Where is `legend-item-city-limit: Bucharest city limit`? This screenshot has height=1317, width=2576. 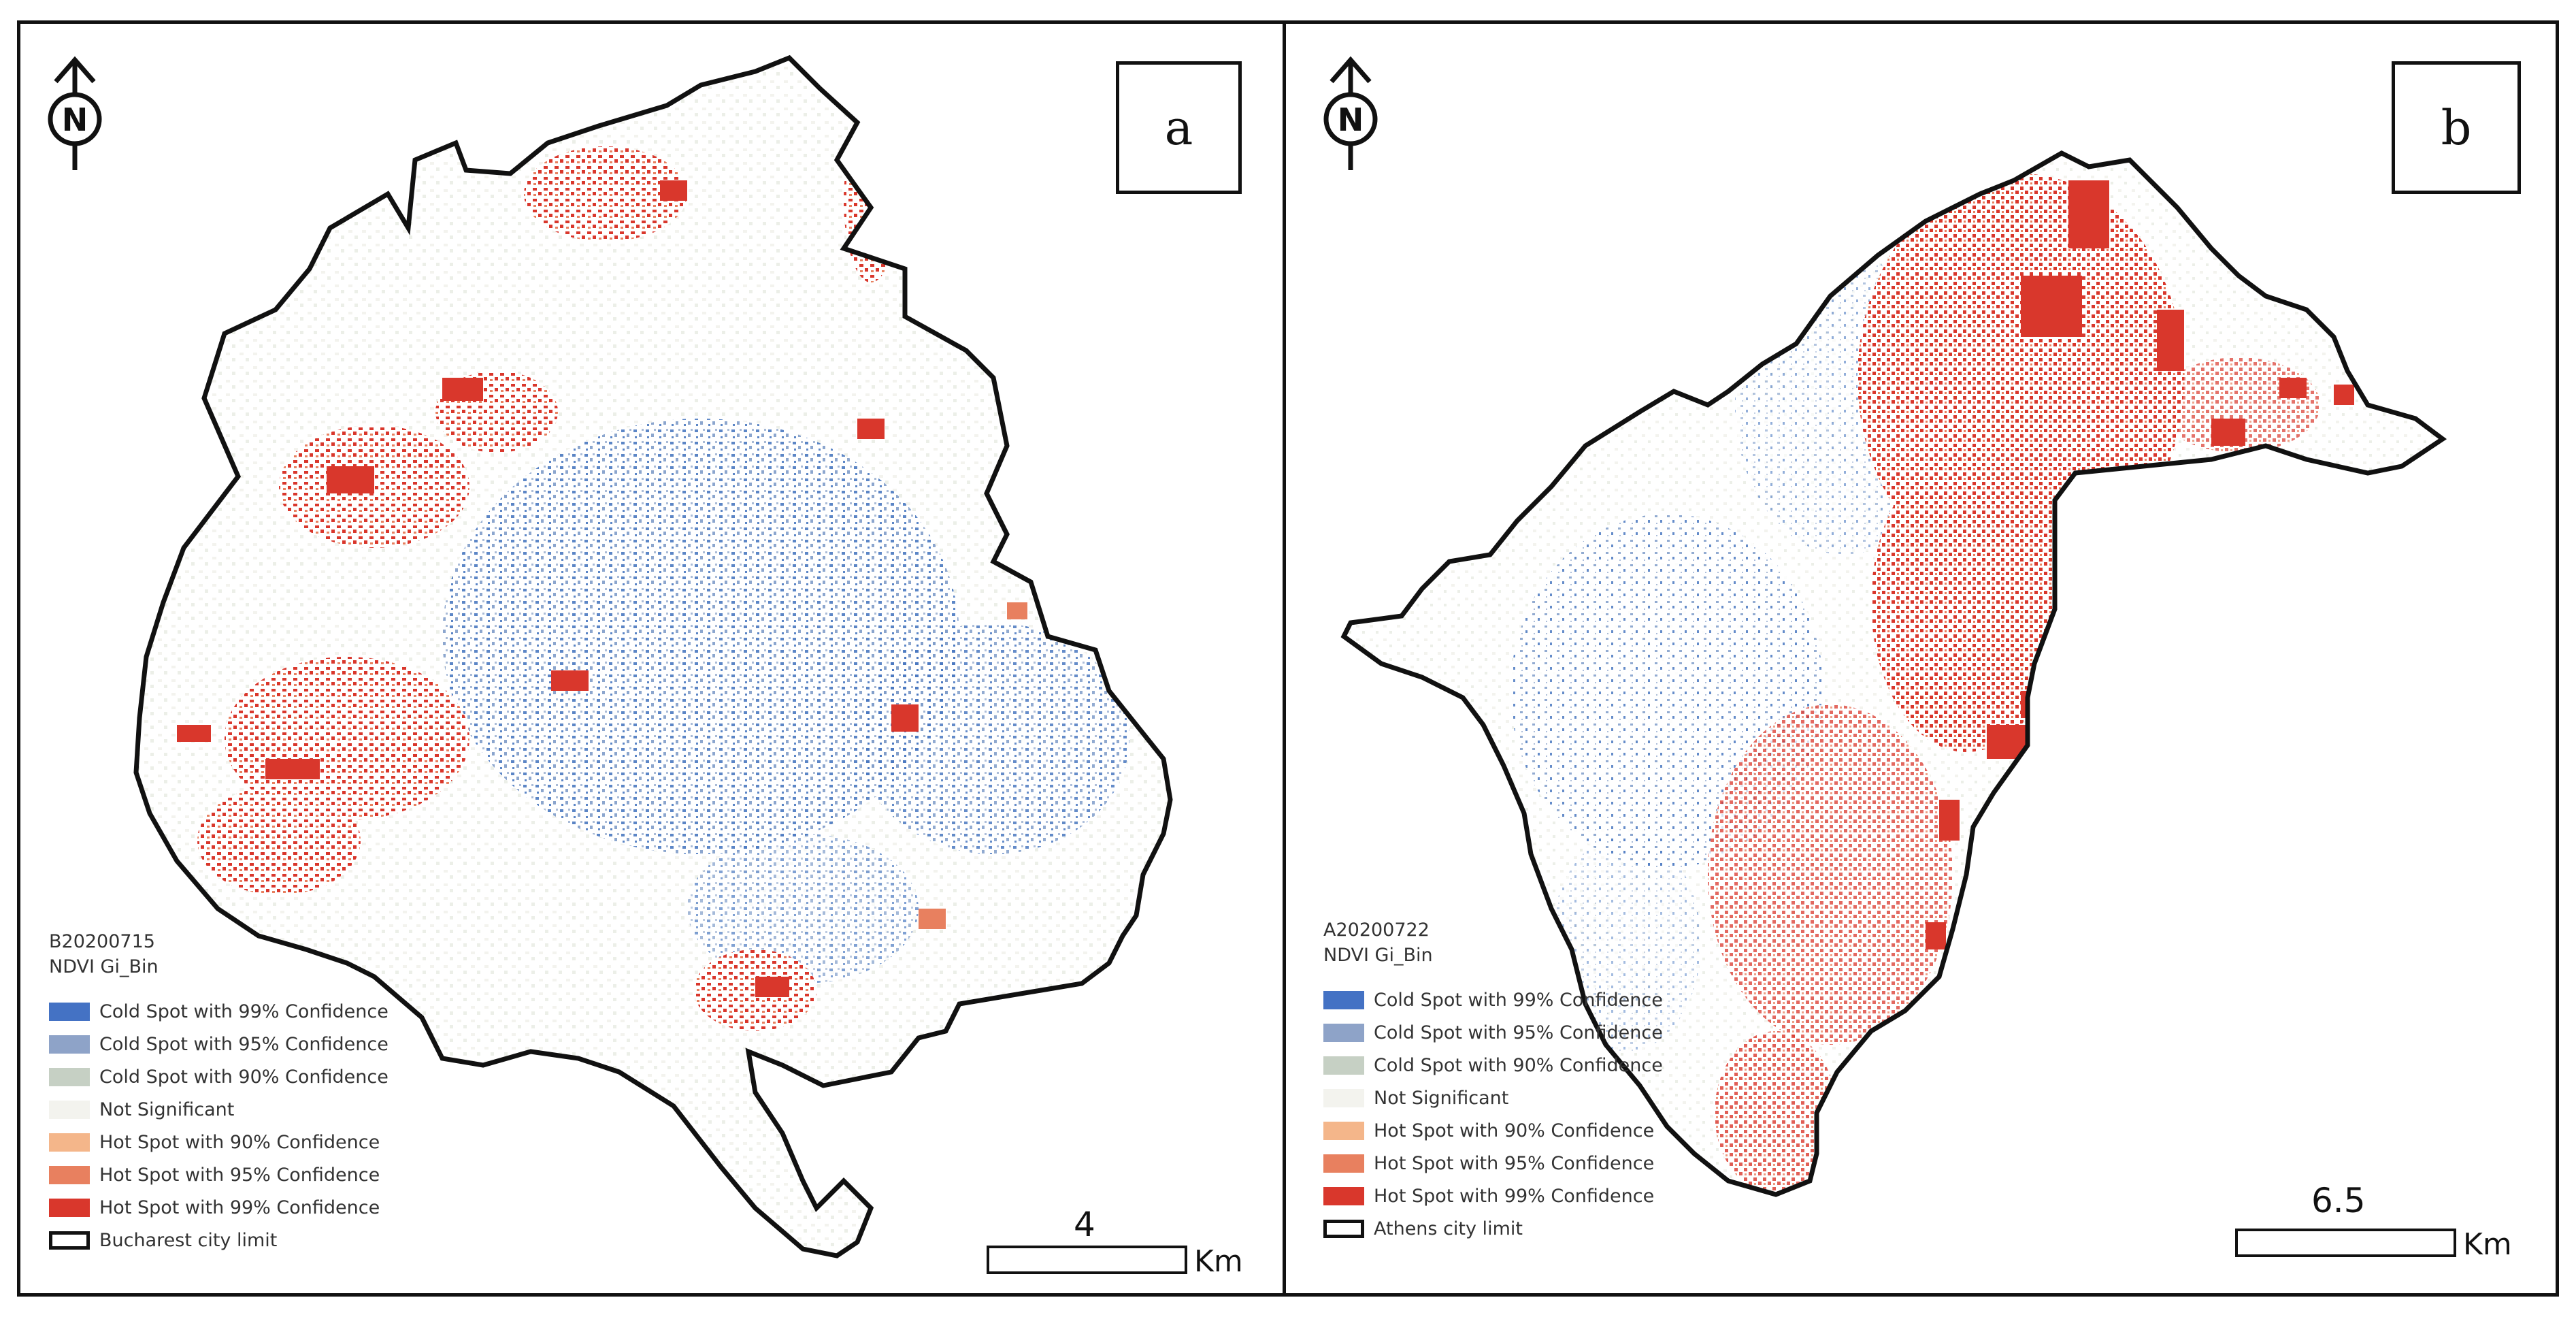 legend-item-city-limit: Bucharest city limit is located at coordinates (219, 1240).